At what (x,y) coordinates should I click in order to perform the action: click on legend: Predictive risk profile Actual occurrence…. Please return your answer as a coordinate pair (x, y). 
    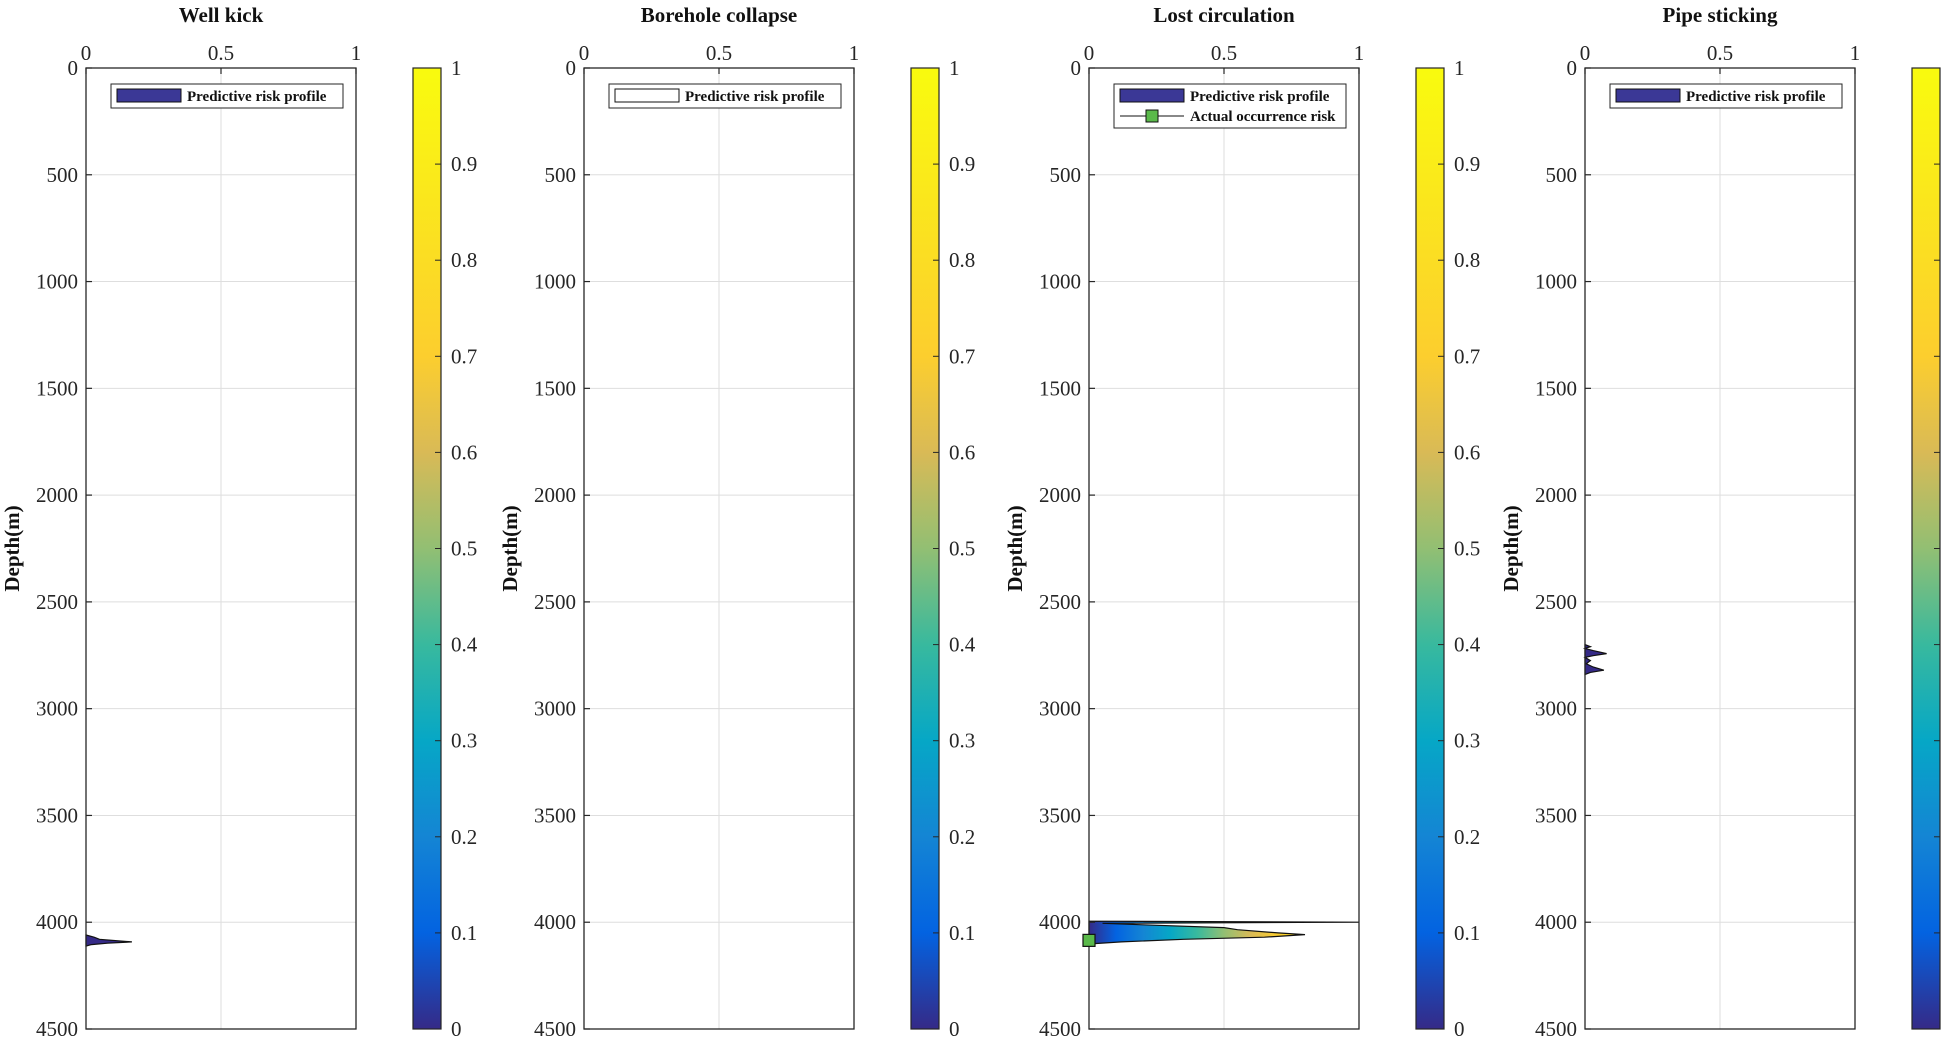
    Looking at the image, I should click on (1230, 106).